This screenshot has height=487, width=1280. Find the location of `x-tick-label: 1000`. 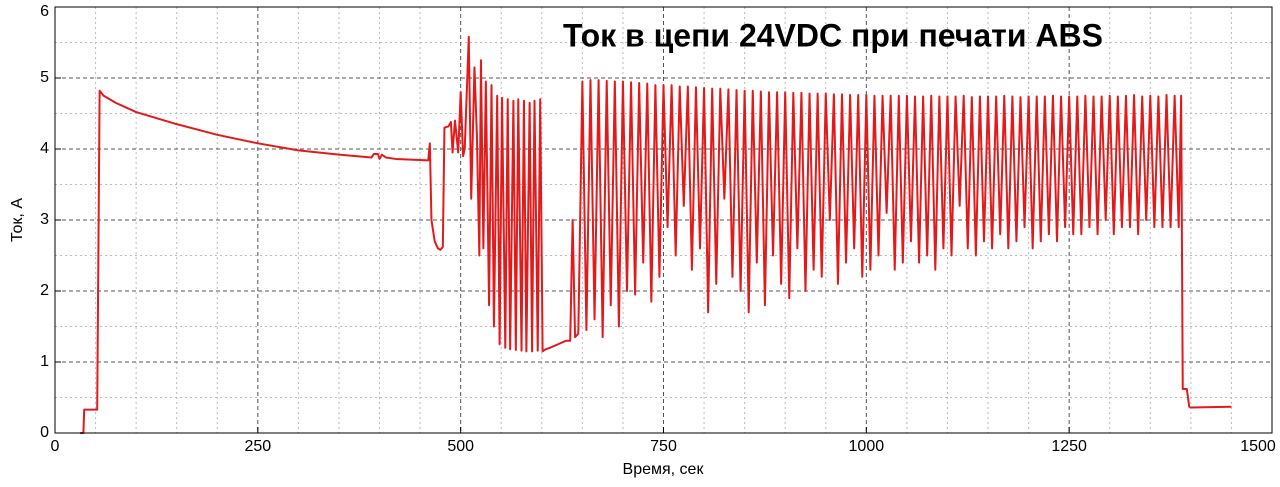

x-tick-label: 1000 is located at coordinates (867, 446).